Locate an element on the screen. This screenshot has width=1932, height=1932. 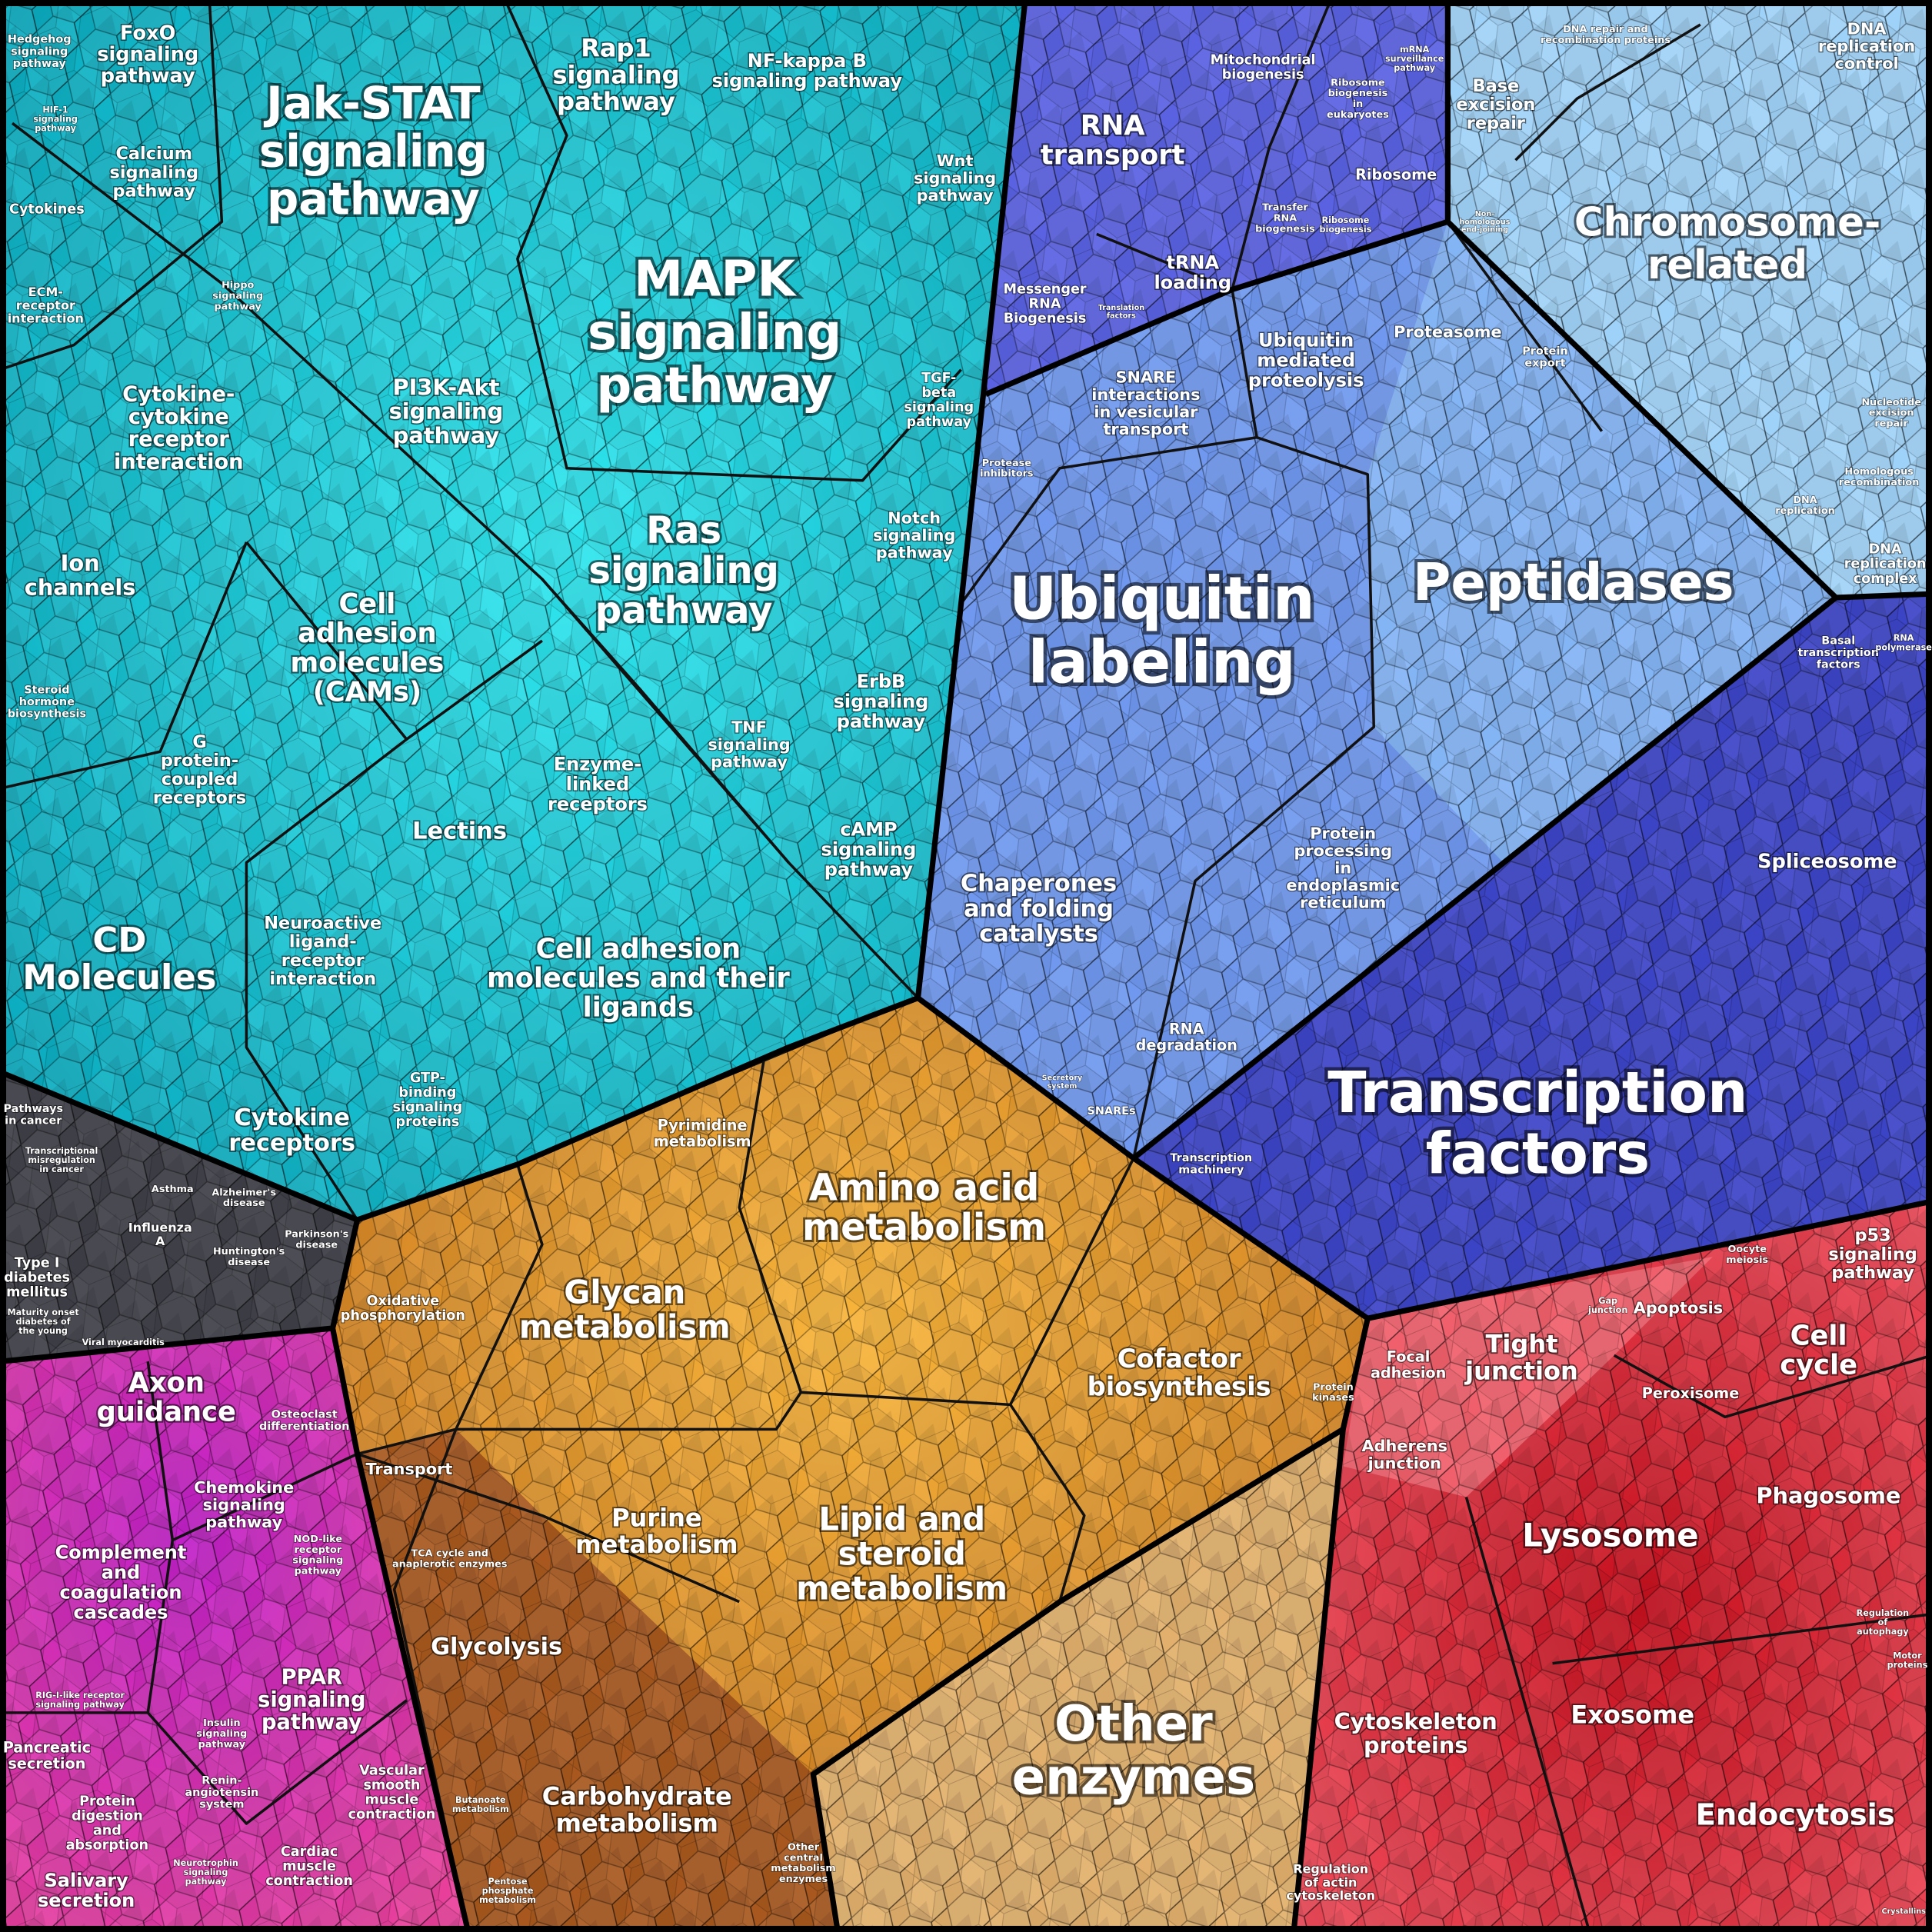
region-label: Carbohydrate metabolism is located at coordinates (637, 1810).